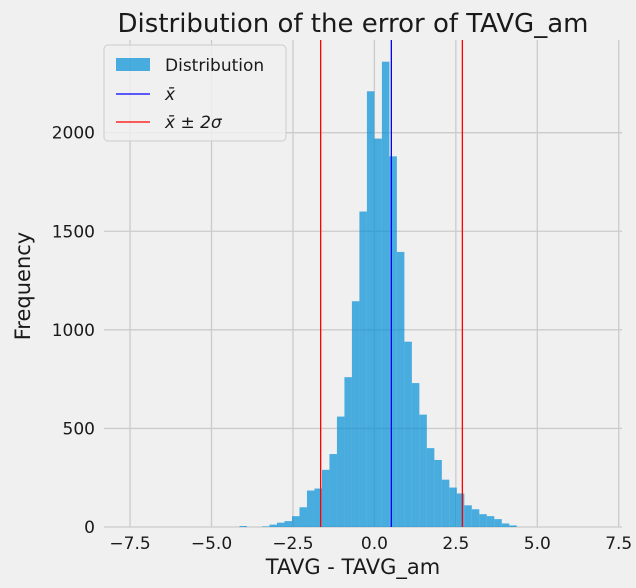  Describe the element at coordinates (214, 66) in the screenshot. I see `legend-label: Distribution` at that location.